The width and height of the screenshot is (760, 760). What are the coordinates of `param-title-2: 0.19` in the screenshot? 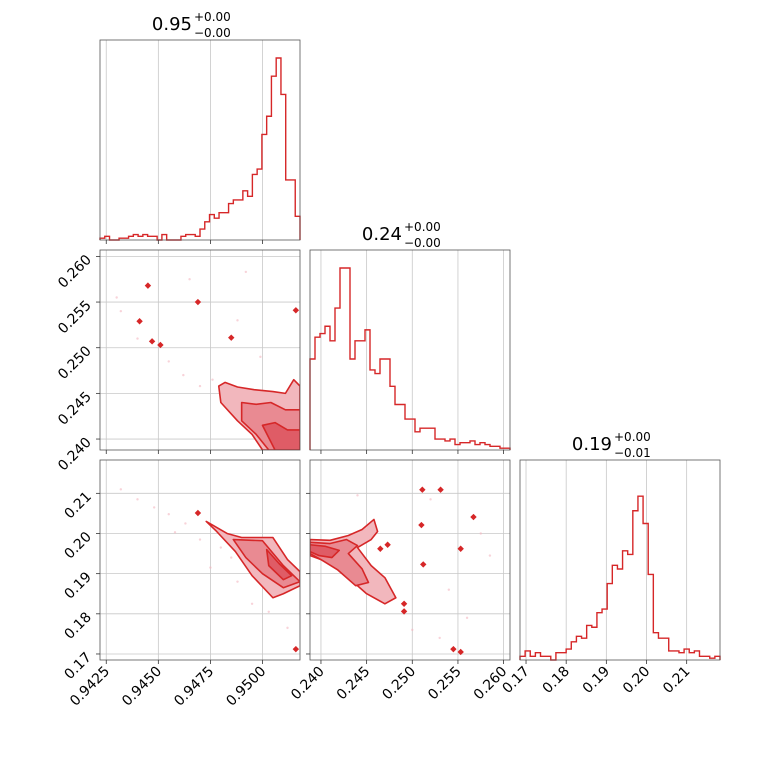 It's located at (592, 444).